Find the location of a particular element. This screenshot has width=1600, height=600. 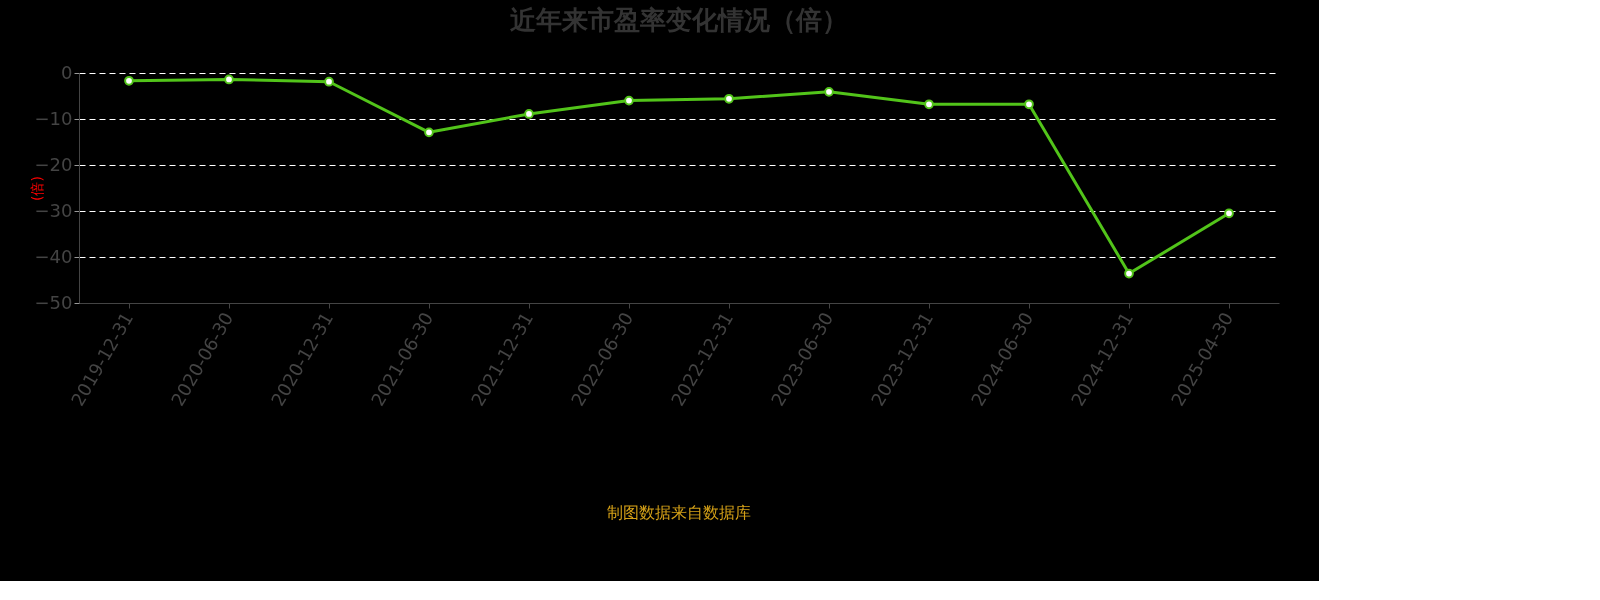

y-tick-label: 0 is located at coordinates (67, 72).